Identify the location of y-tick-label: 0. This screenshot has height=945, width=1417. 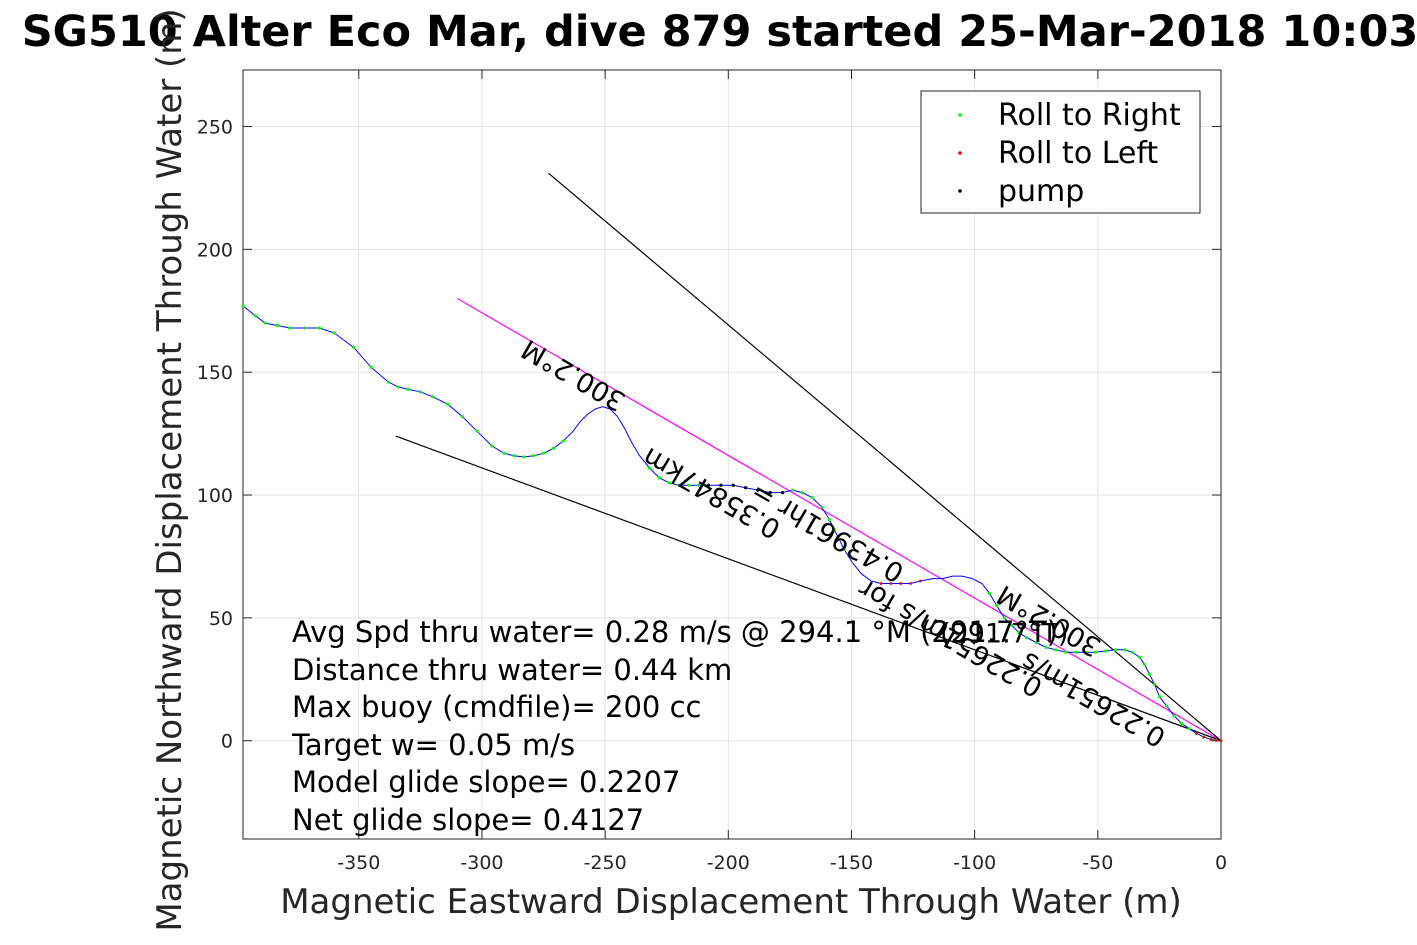
(227, 742).